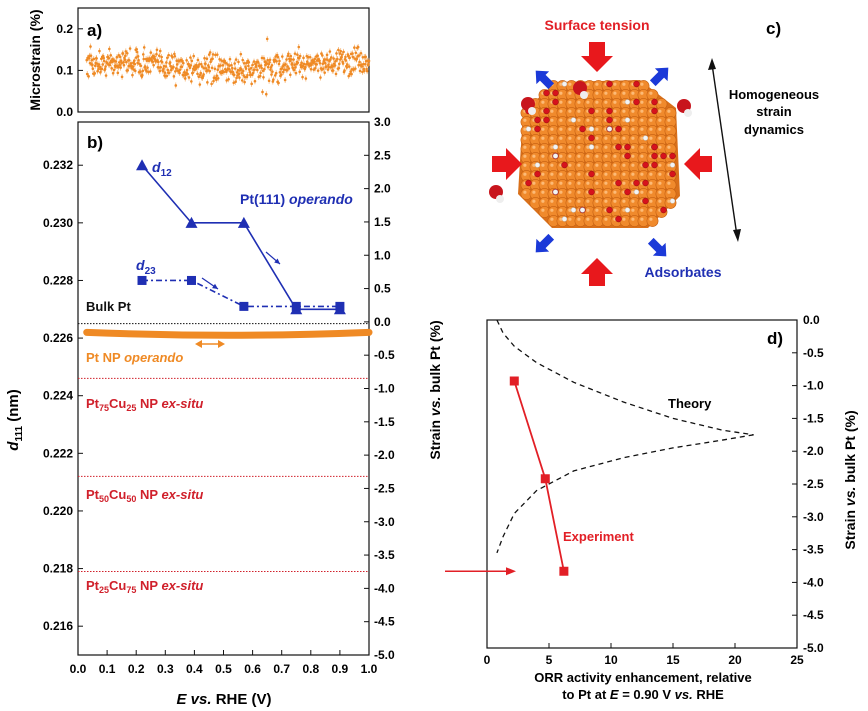 The height and width of the screenshot is (711, 868). I want to click on b-ytick-label: 0.232, so click(58, 165).